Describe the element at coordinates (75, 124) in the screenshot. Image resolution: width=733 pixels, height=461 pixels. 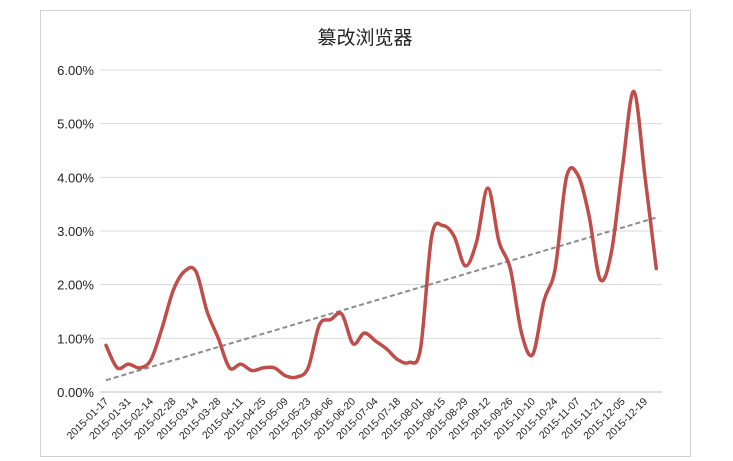
I see `y-tick-label: 5.00%` at that location.